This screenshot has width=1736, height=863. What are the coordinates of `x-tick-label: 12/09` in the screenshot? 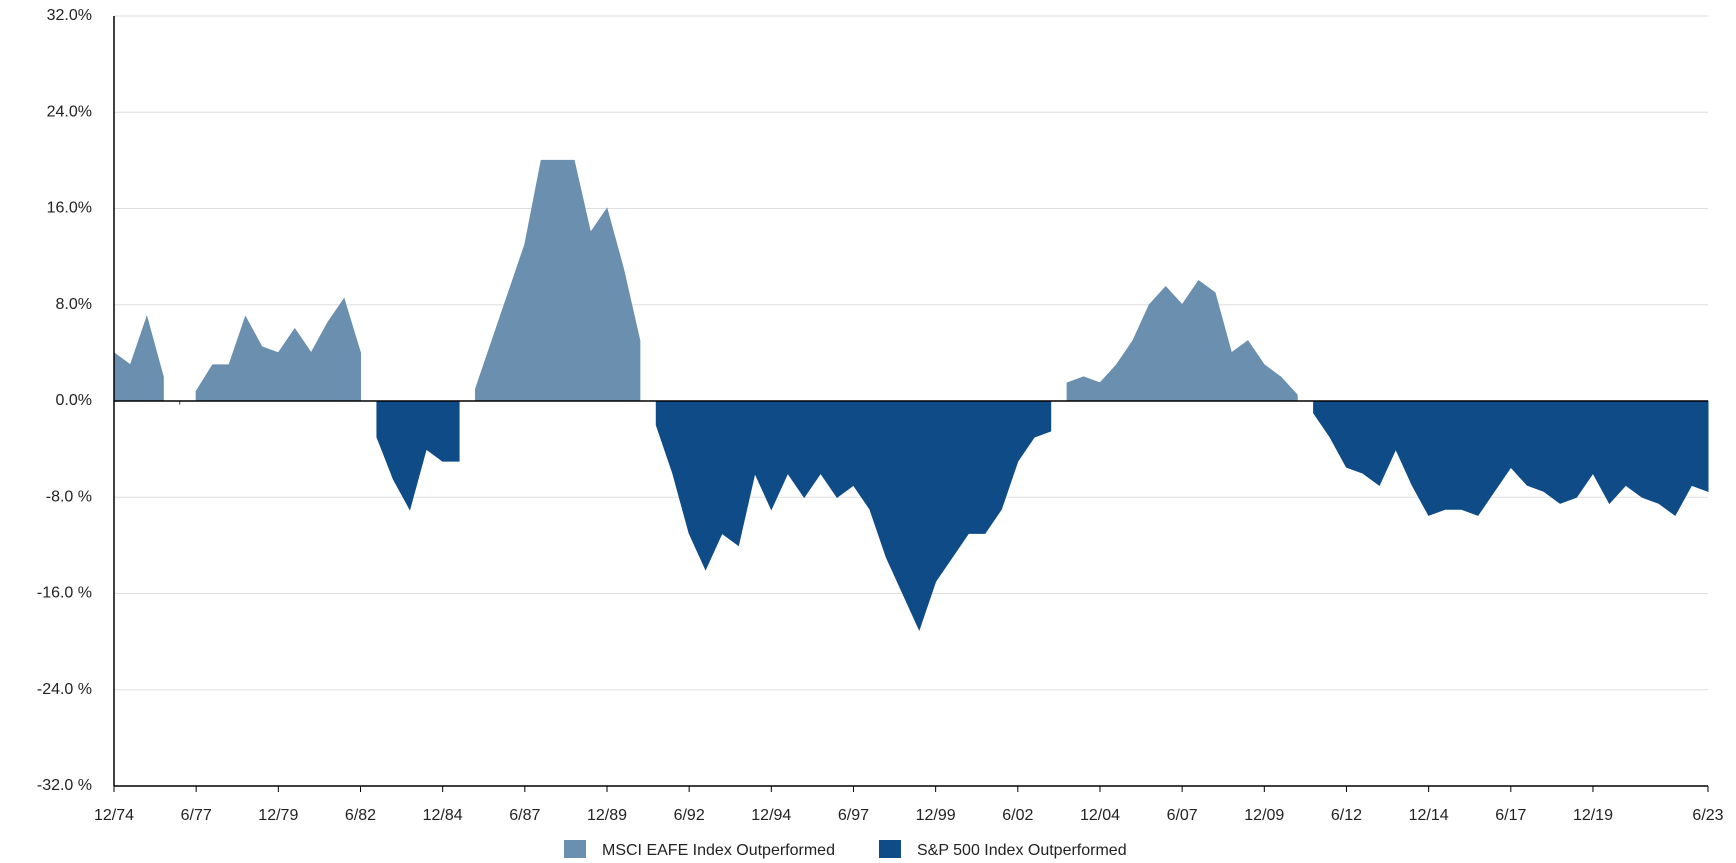 It's located at (1264, 815).